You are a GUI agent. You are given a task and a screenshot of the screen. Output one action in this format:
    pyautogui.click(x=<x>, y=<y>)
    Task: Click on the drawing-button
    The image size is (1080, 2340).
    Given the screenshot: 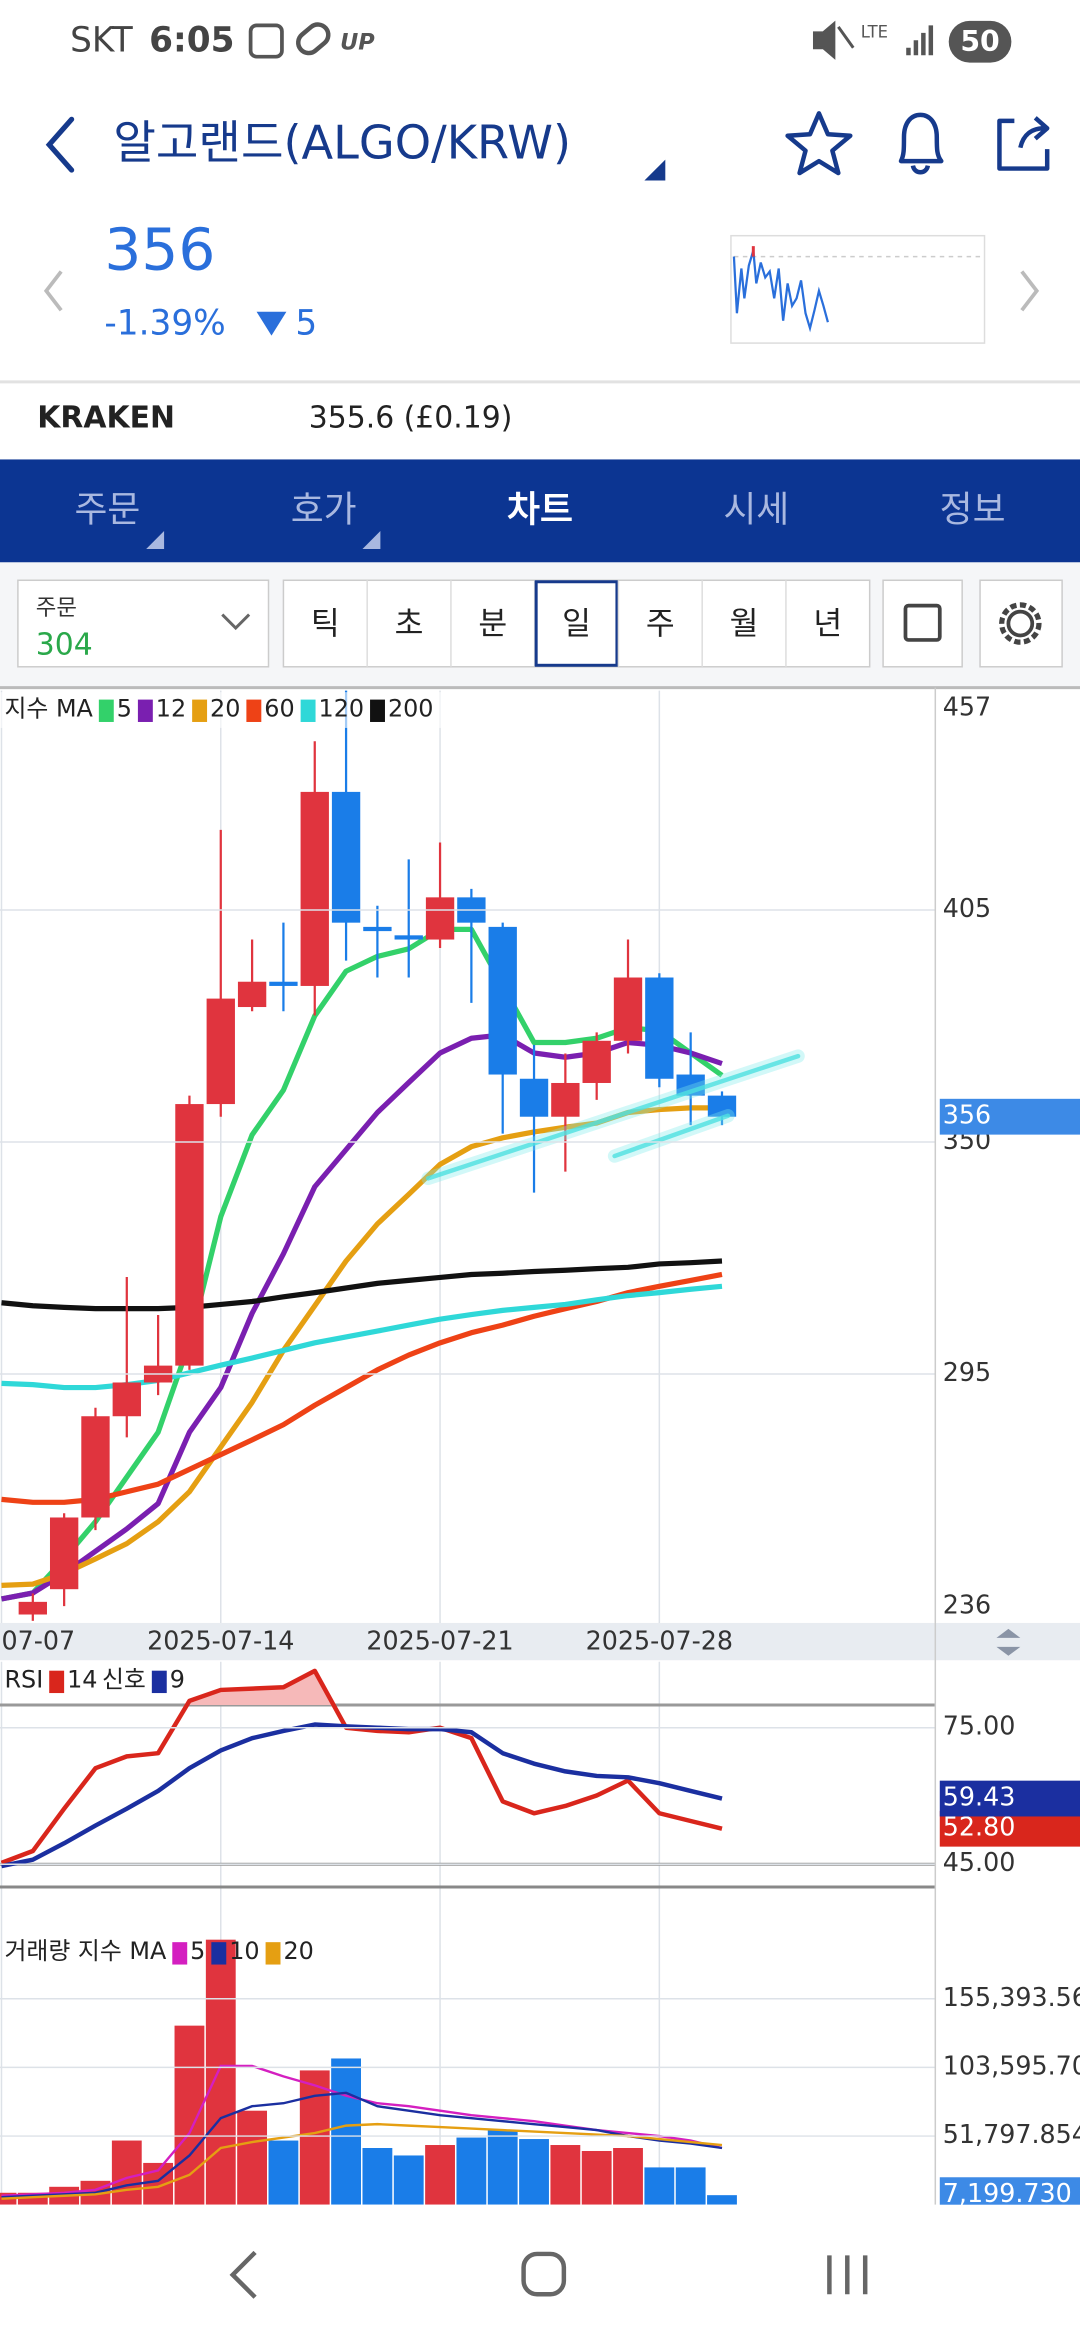 What is the action you would take?
    pyautogui.click(x=922, y=623)
    